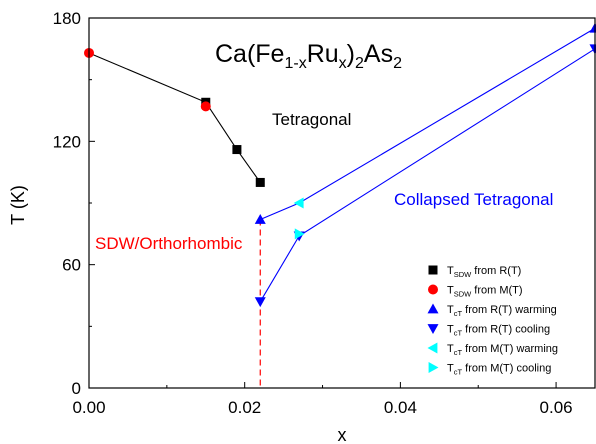 The width and height of the screenshot is (596, 444). Describe the element at coordinates (311, 119) in the screenshot. I see `tetragonal-label: Tetragonal` at that location.